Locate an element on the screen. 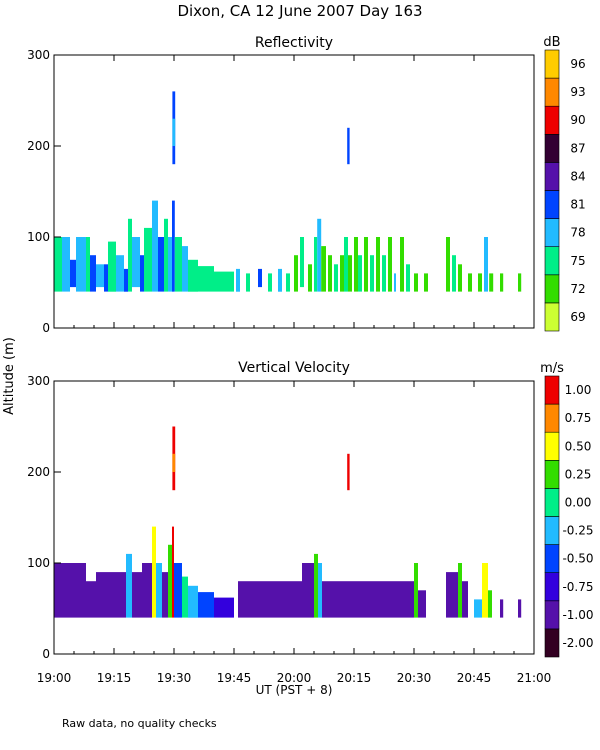 This screenshot has width=600, height=750. y-tick-label: 0 is located at coordinates (46, 654).